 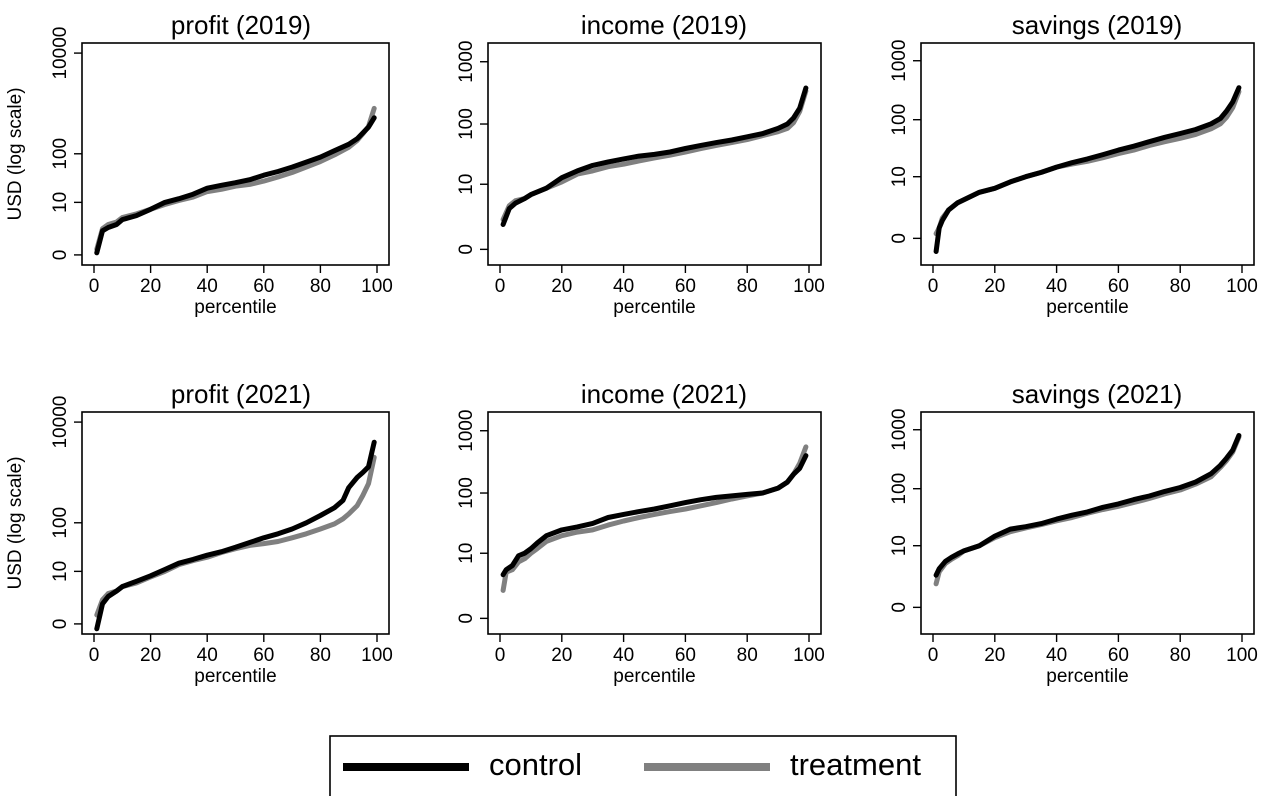 I want to click on chart-title: profit (2019), so click(x=241, y=25).